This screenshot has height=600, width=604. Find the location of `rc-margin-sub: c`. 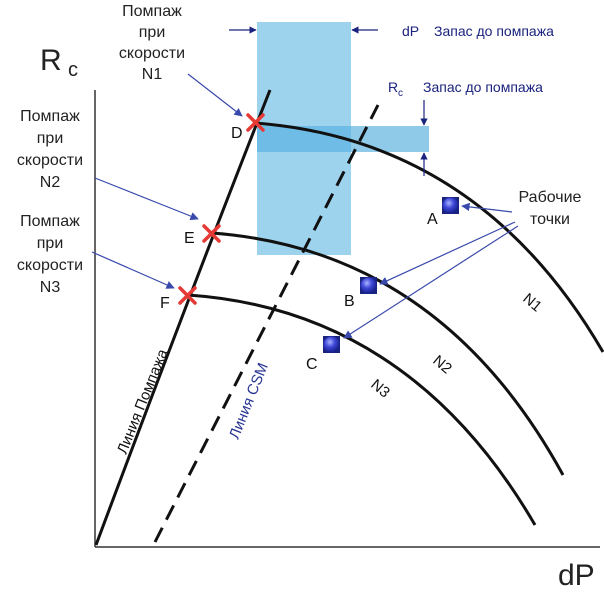

rc-margin-sub: c is located at coordinates (400, 93).